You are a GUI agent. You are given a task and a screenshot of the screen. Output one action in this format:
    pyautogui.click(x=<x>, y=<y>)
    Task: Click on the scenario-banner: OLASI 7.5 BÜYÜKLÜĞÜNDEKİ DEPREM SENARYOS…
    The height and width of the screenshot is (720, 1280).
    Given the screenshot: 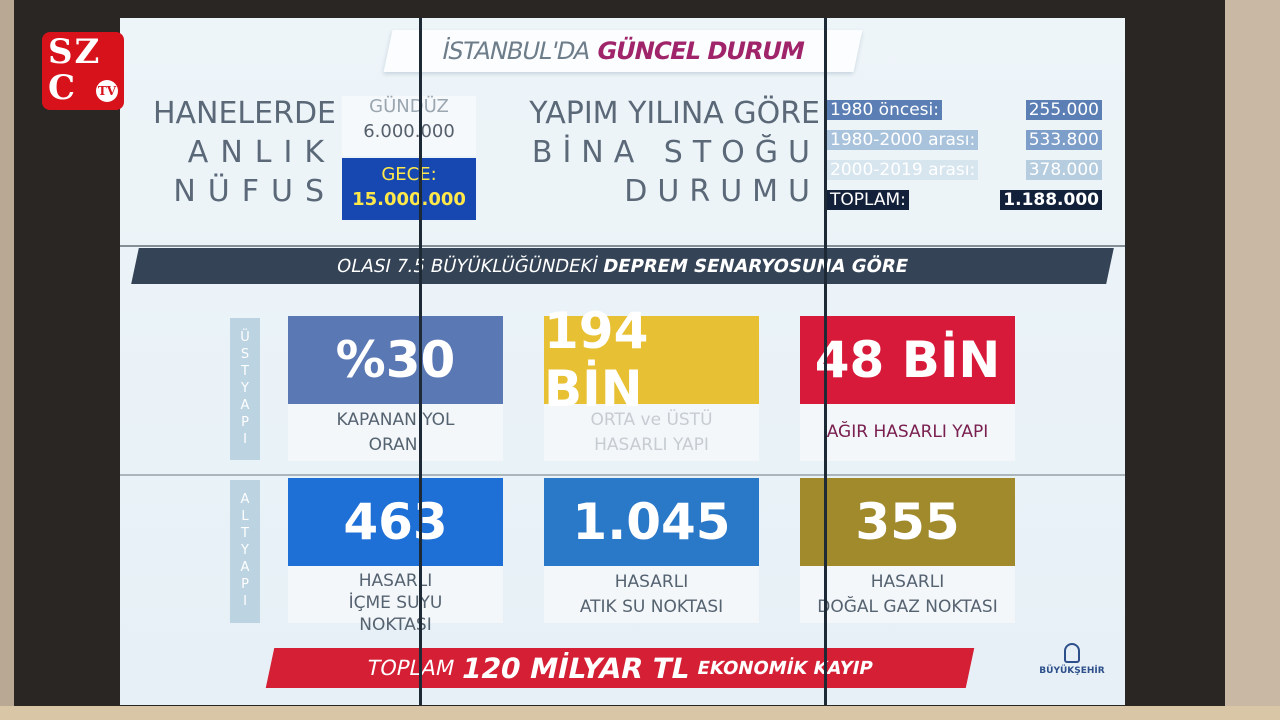 What is the action you would take?
    pyautogui.click(x=622, y=266)
    